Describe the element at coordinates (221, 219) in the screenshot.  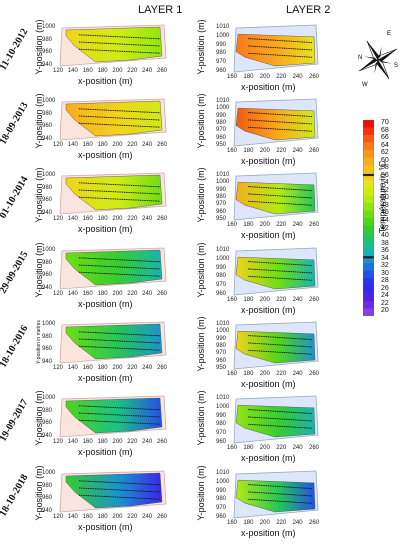
I see `y-tick-label: 950` at that location.